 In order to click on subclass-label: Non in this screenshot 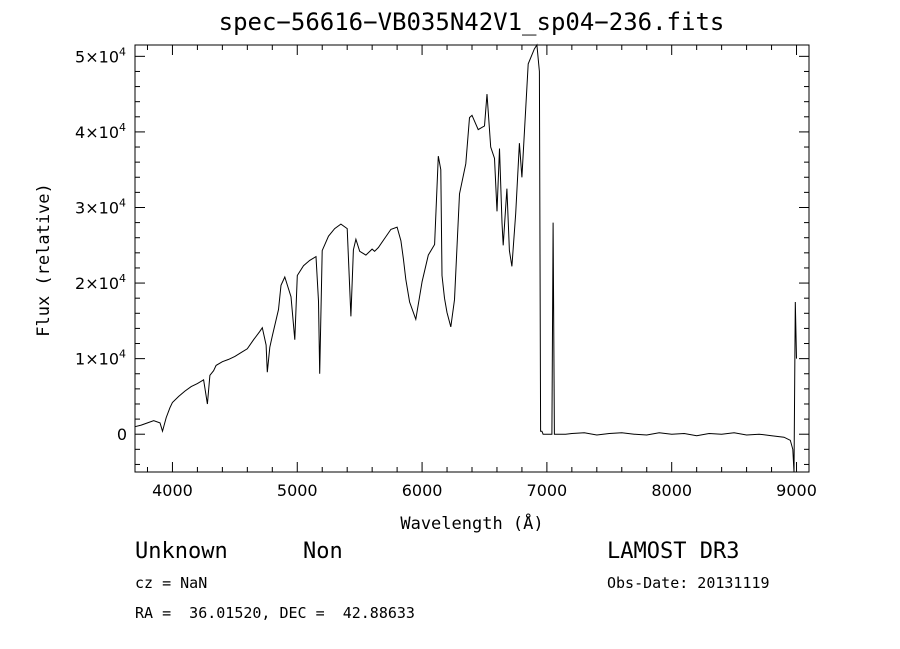, I will do `click(323, 551)`.